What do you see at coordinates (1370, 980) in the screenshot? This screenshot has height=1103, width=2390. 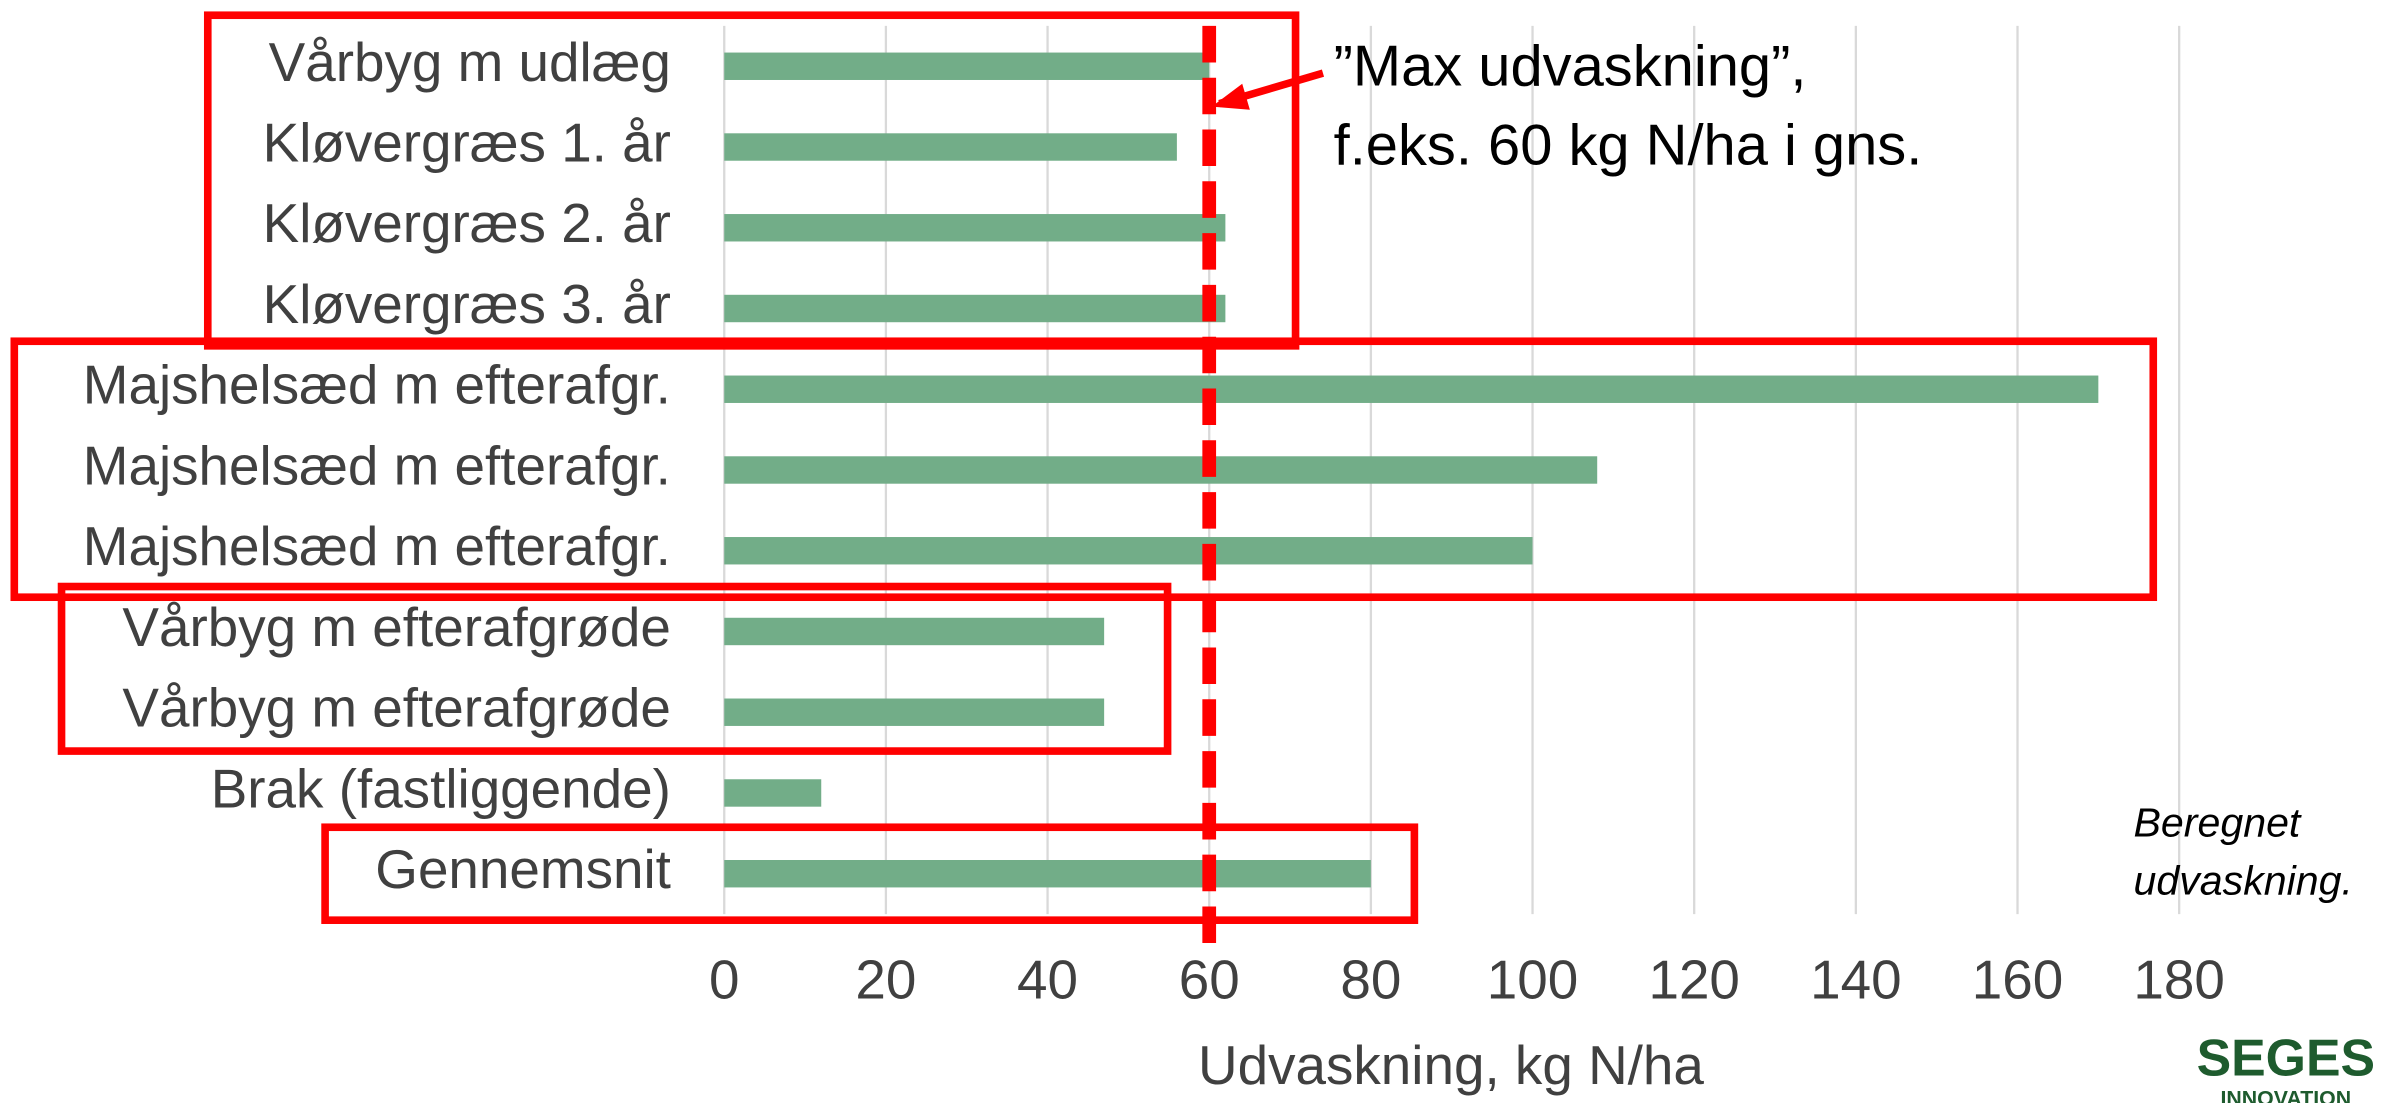 I see `x-tick-label: 80` at bounding box center [1370, 980].